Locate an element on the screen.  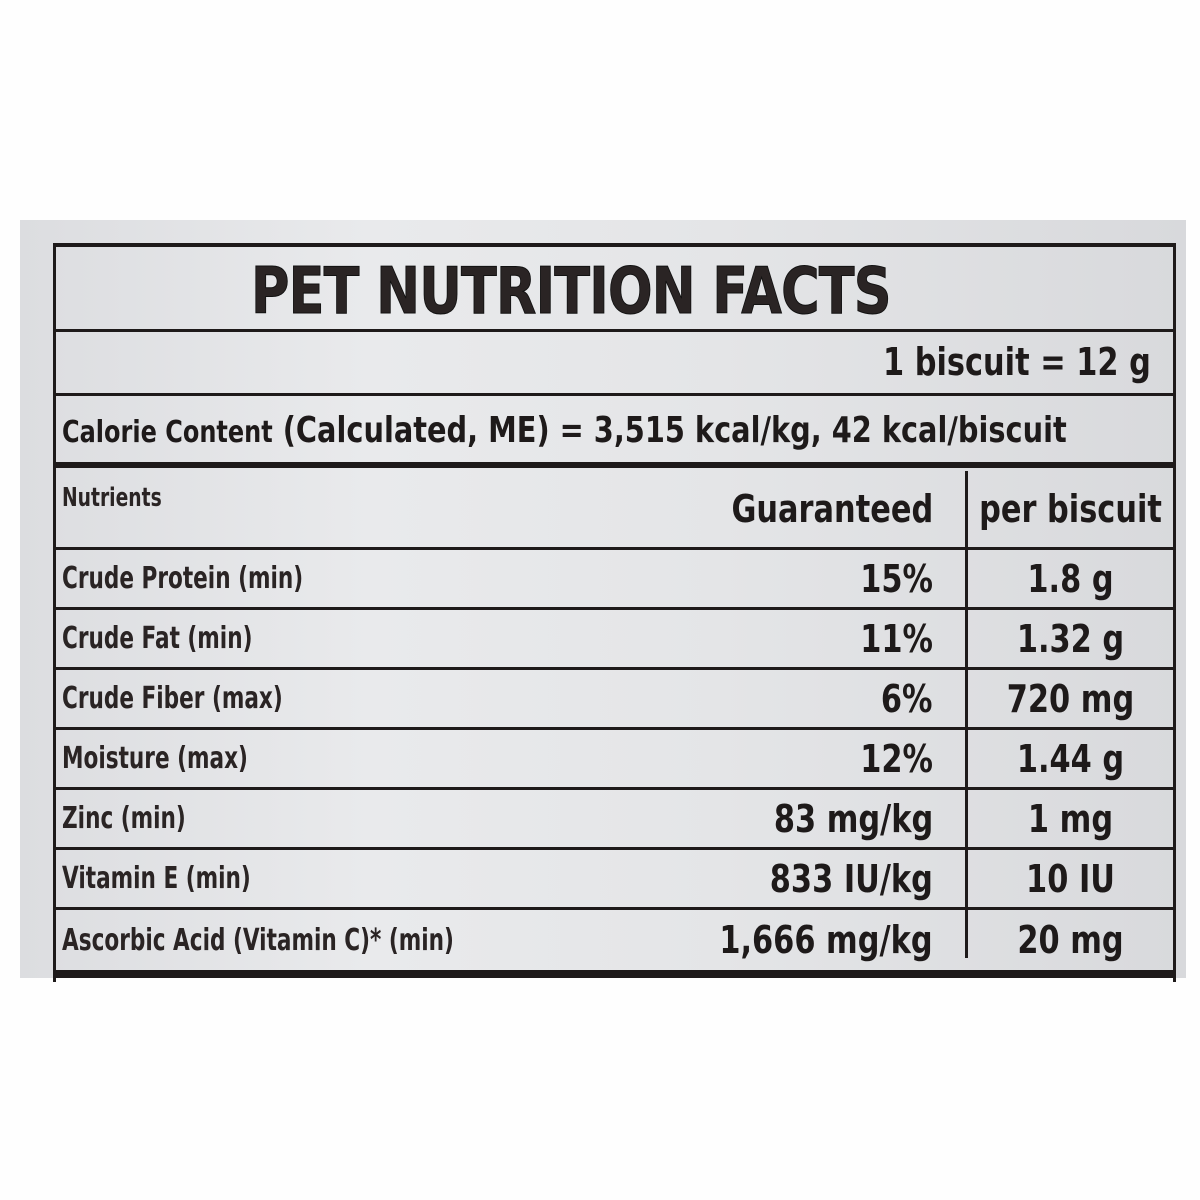
table-row: Zinc (min) 83 mg/kg 1 mg is located at coordinates (614, 820).